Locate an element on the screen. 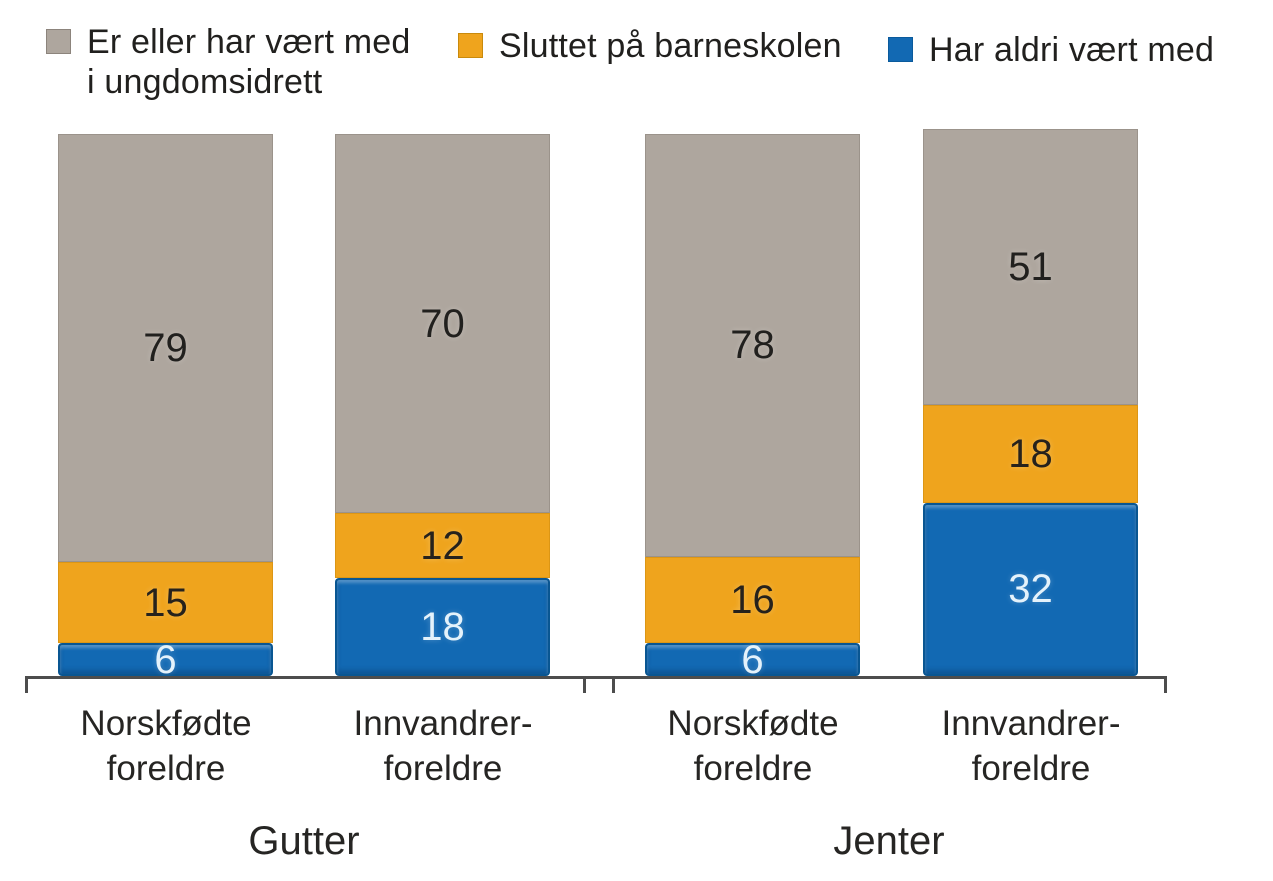 The width and height of the screenshot is (1273, 881). legend-swatch-gray-icon is located at coordinates (58, 41).